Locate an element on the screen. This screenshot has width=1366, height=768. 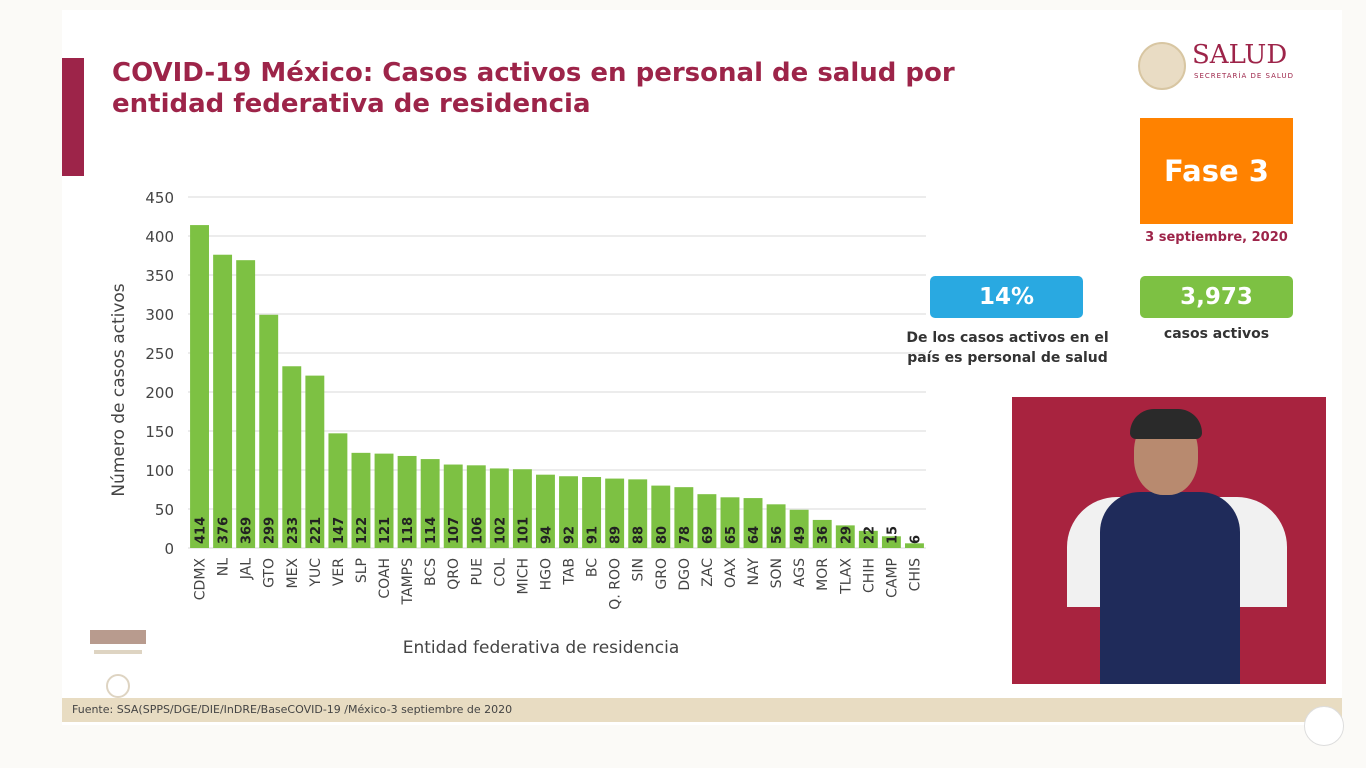
x-tick-label: Q. ROO is located at coordinates (616, 584).